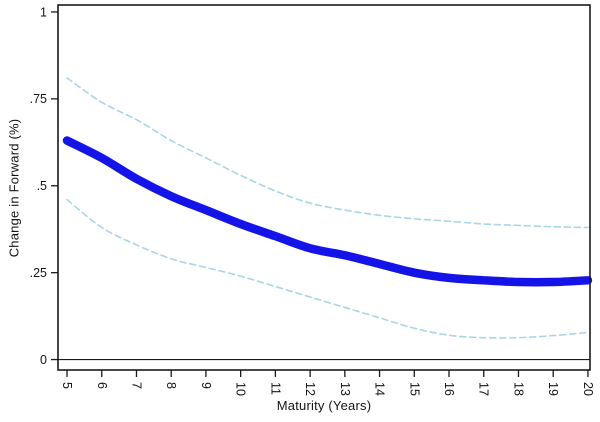  Describe the element at coordinates (414, 389) in the screenshot. I see `x-tick-label: 15` at that location.